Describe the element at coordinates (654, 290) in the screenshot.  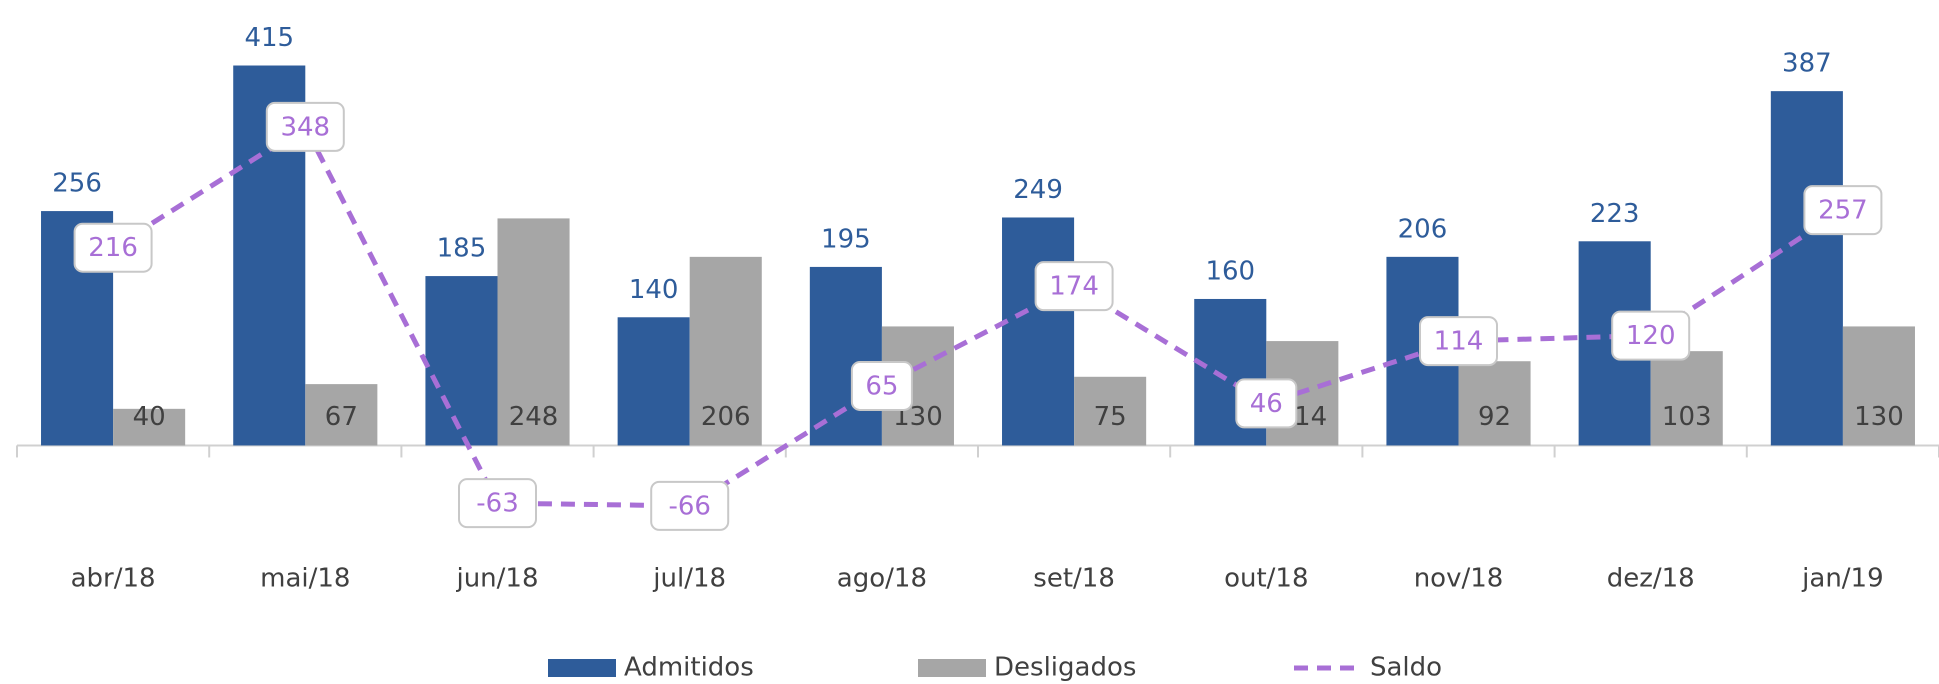
I see `bar-value-label: 140` at that location.